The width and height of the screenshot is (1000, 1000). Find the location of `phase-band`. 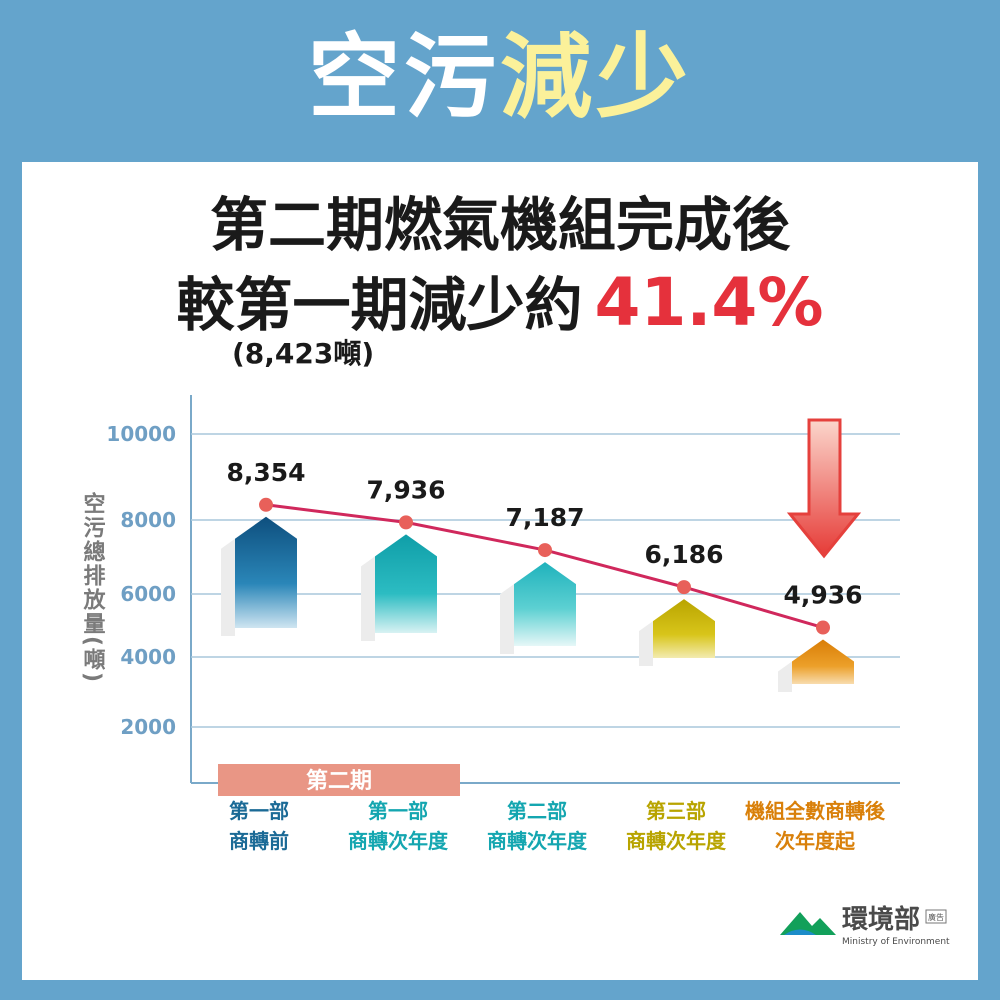

phase-band is located at coordinates (339, 780).